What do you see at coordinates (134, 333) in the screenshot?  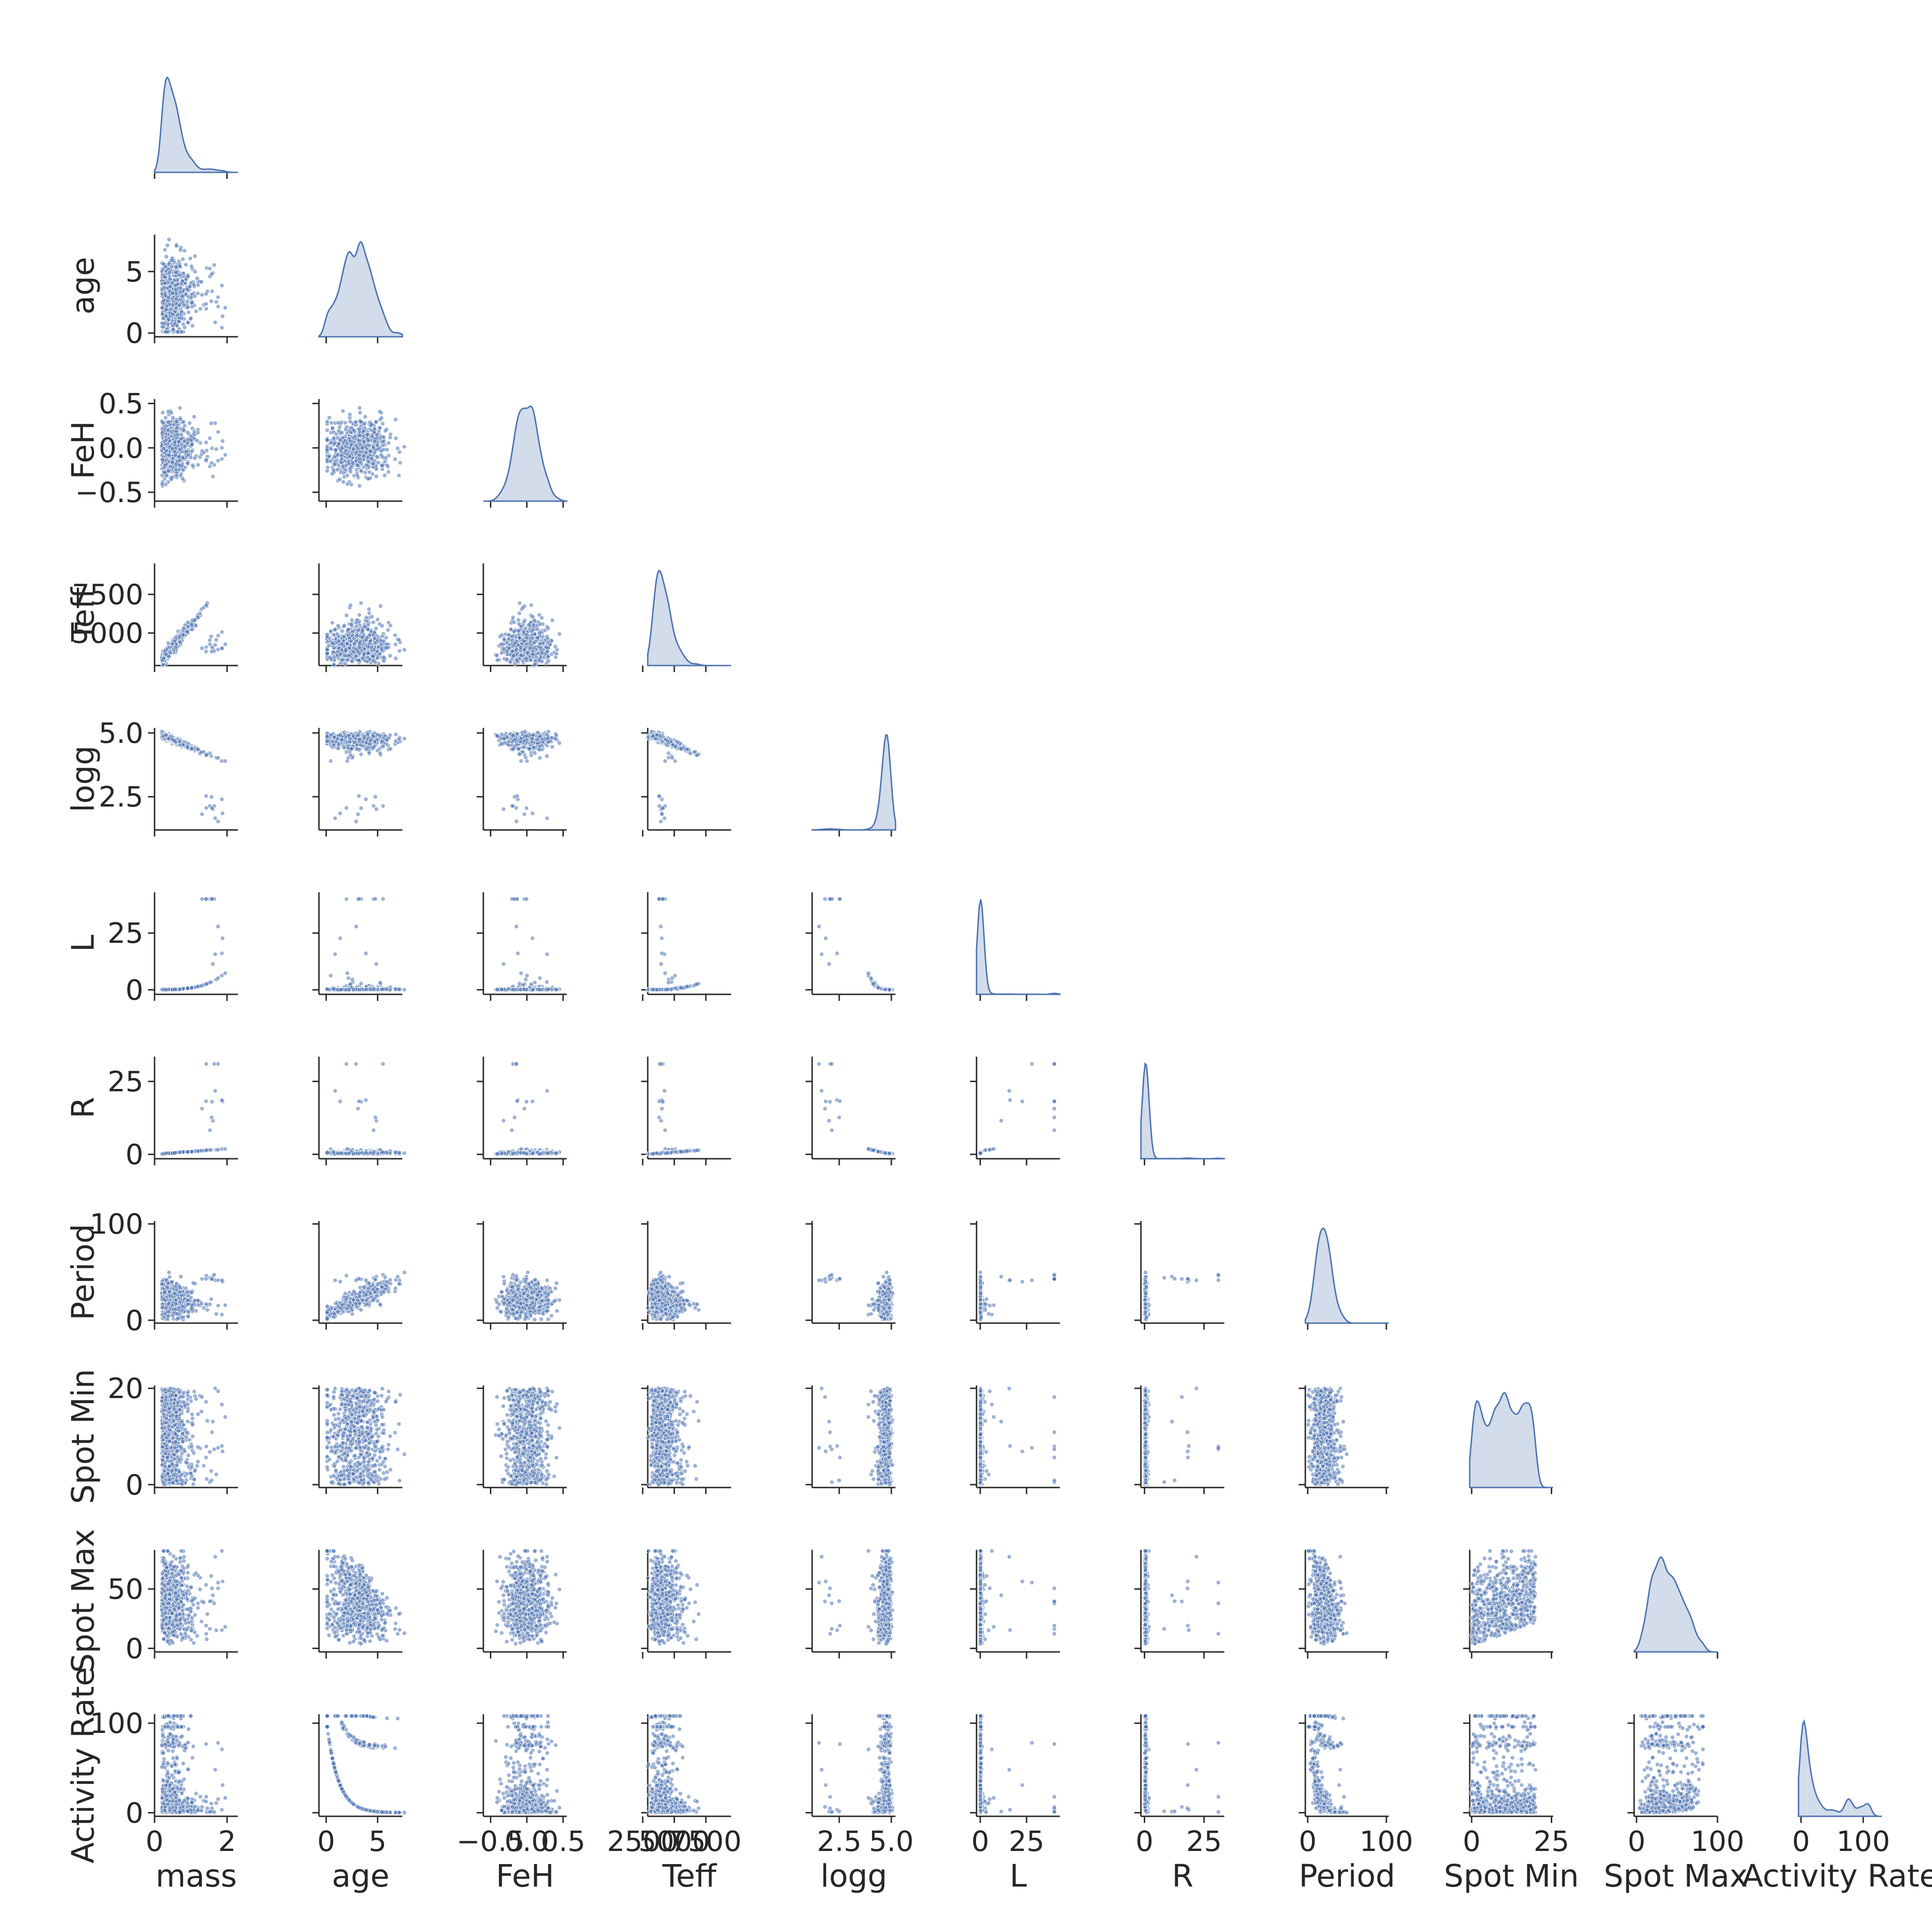 I see `y-tick-label: 0` at bounding box center [134, 333].